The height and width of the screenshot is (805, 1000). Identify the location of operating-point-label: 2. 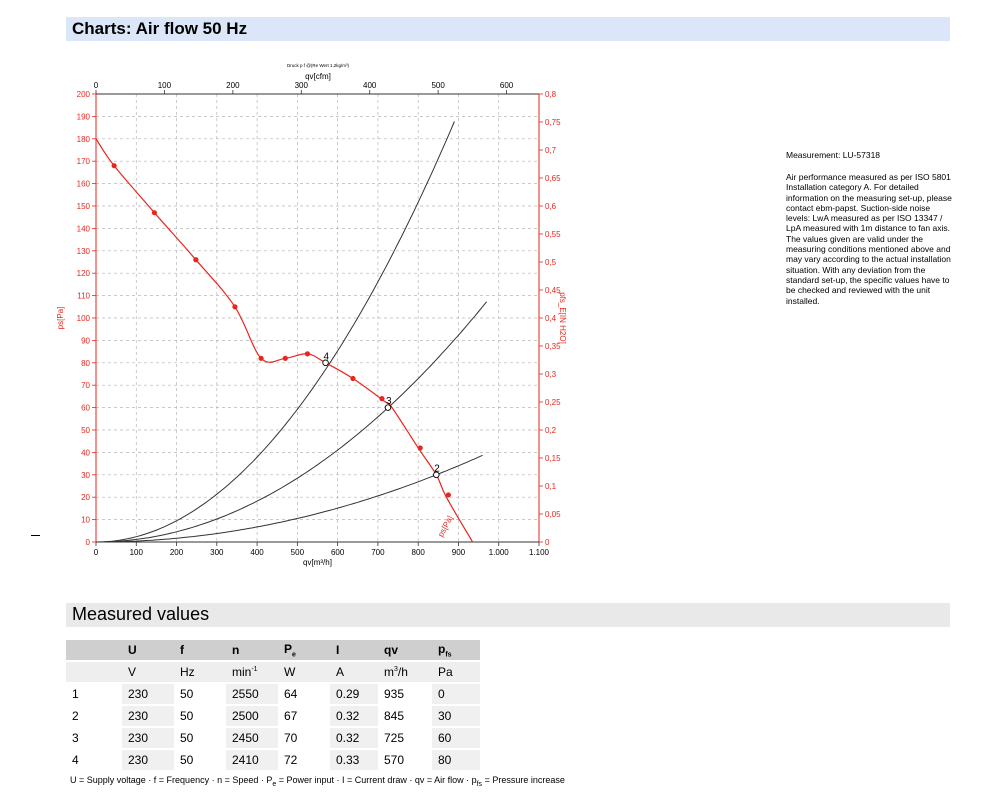
(437, 468).